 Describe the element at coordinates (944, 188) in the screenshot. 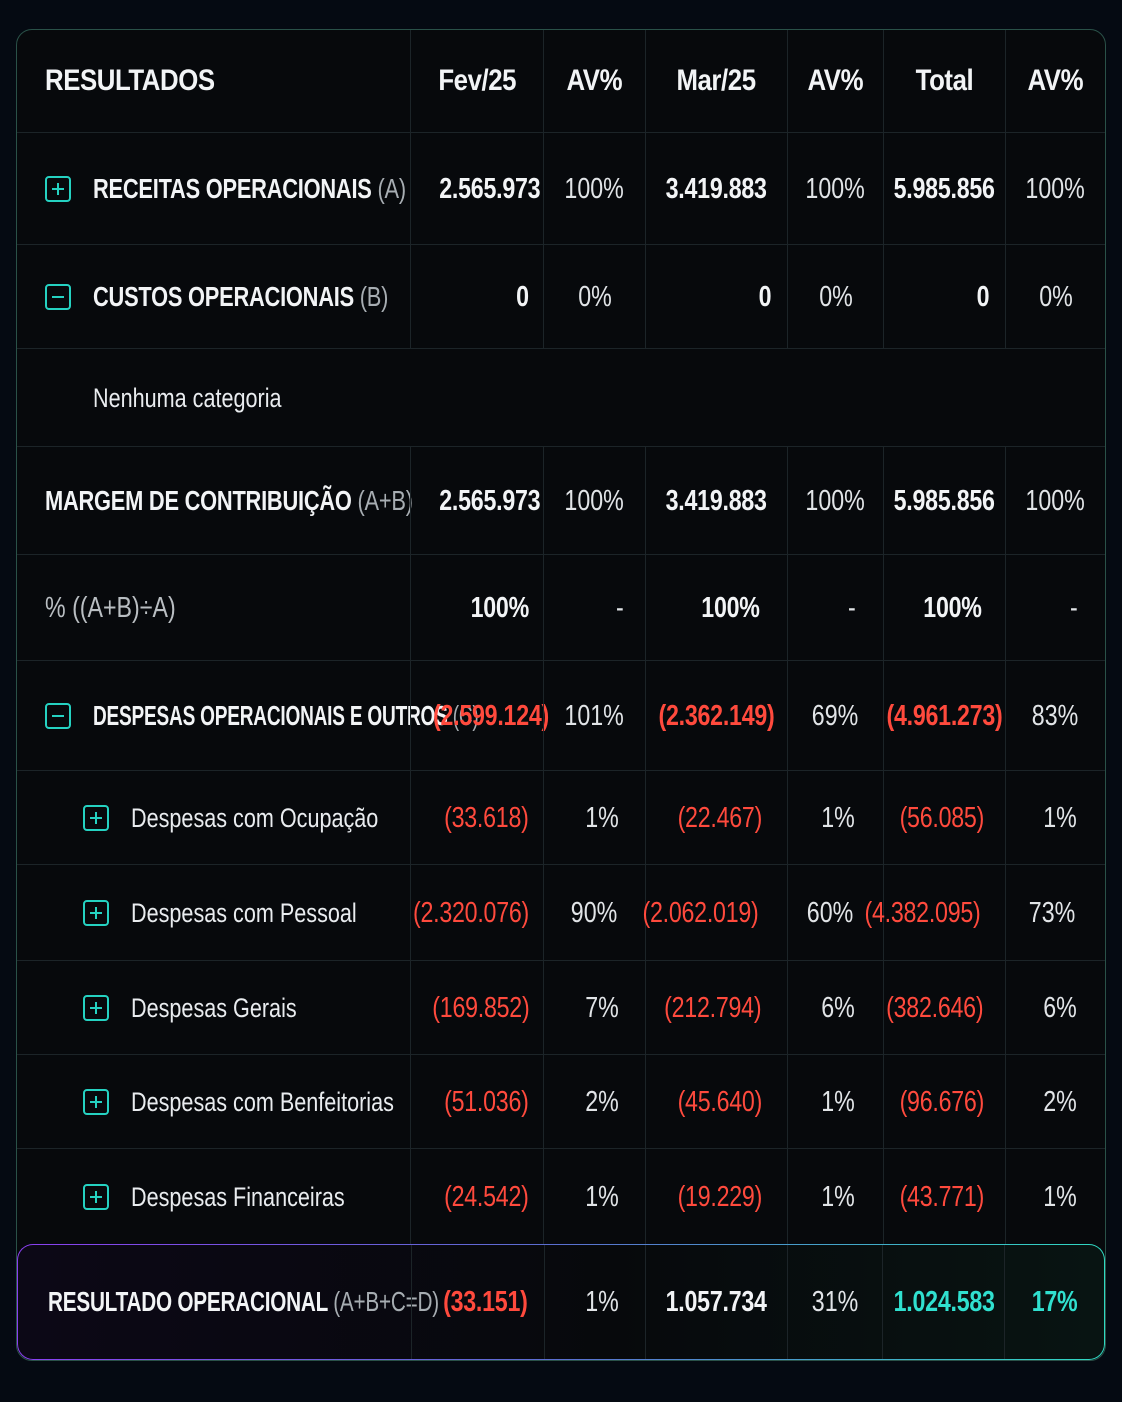

I see `receitas-total: 5.985.856` at that location.